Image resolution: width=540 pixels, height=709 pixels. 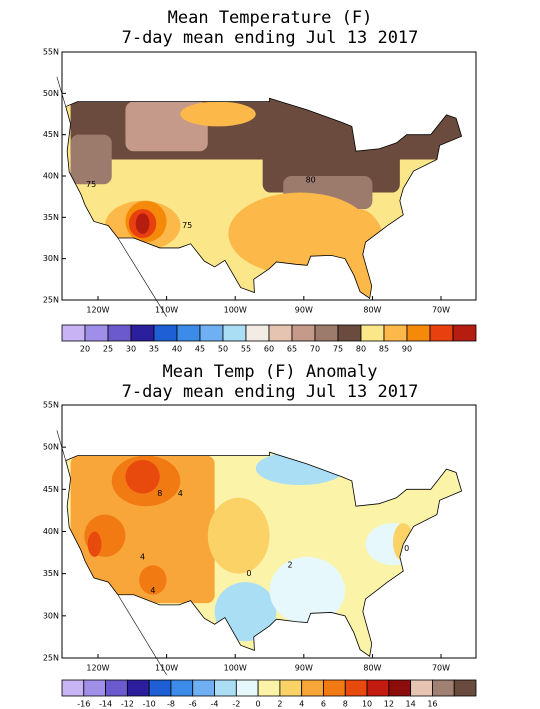 What do you see at coordinates (193, 704) in the screenshot?
I see `colorbar-label: -6` at bounding box center [193, 704].